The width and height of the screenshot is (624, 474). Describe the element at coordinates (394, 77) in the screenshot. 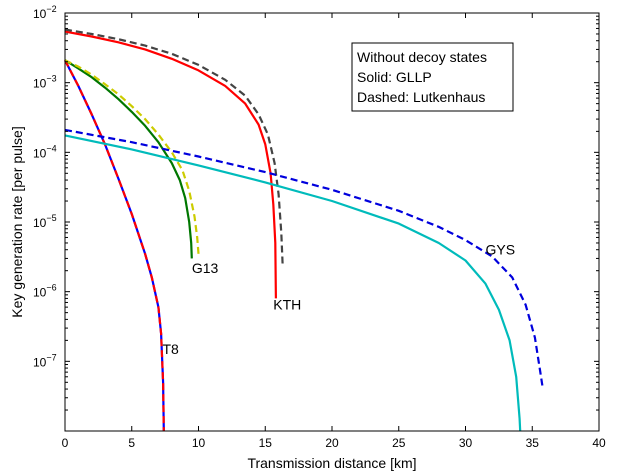

I see `legend-line-2: Solid: GLLP` at that location.